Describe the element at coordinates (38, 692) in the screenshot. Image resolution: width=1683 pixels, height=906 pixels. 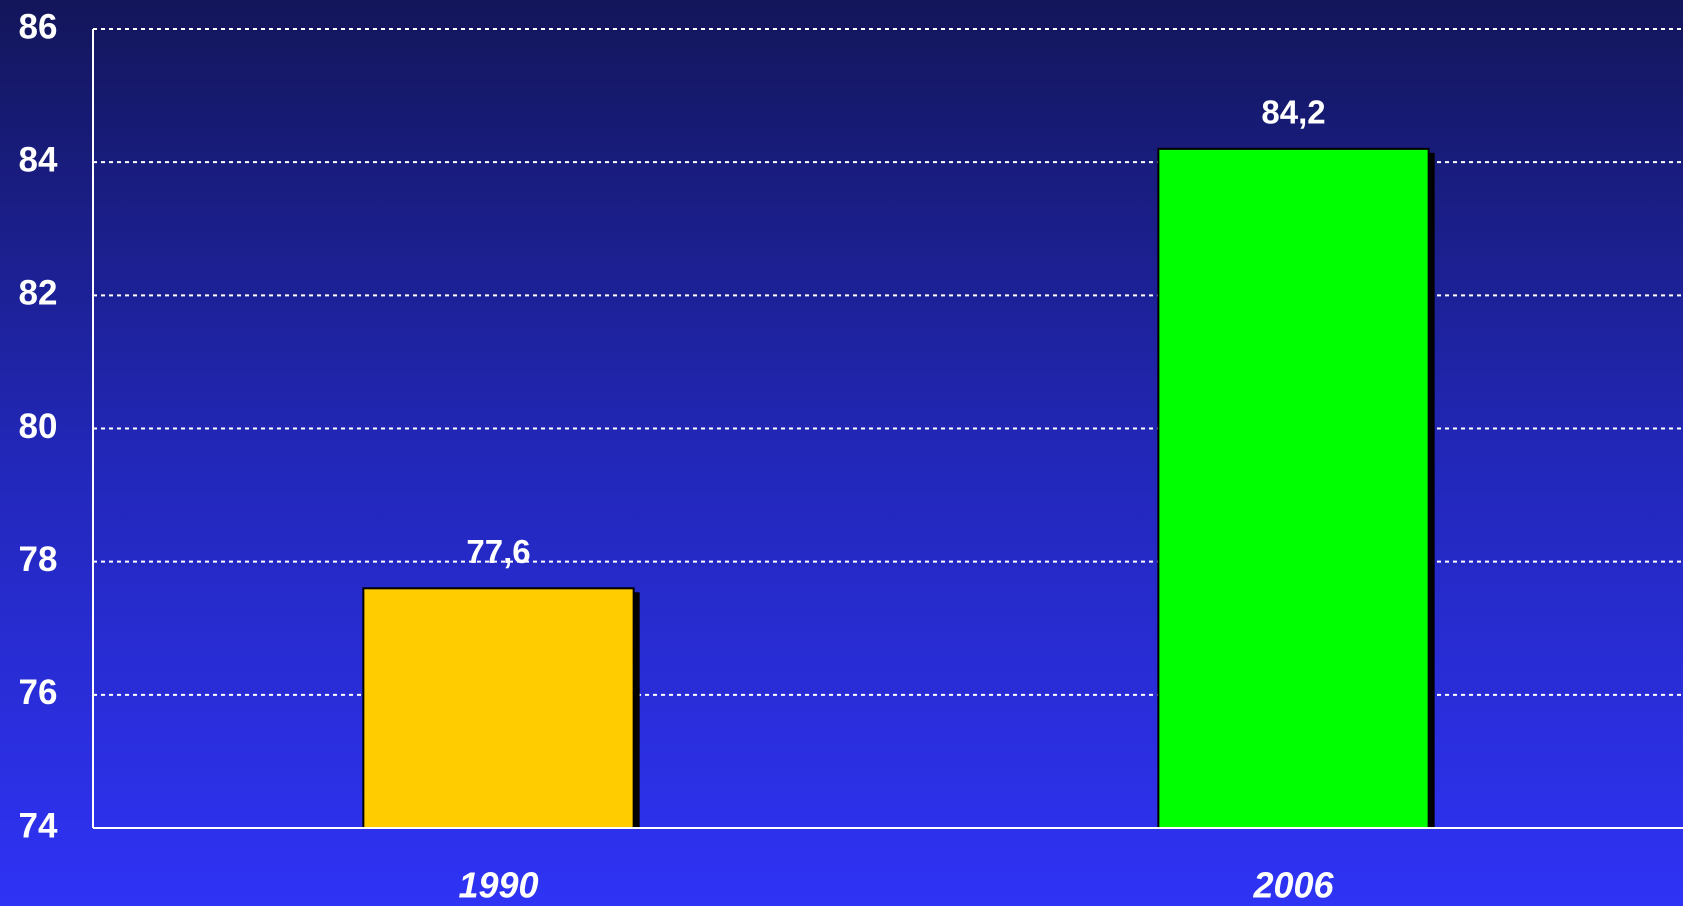
I see `y-tick-label: 76` at that location.